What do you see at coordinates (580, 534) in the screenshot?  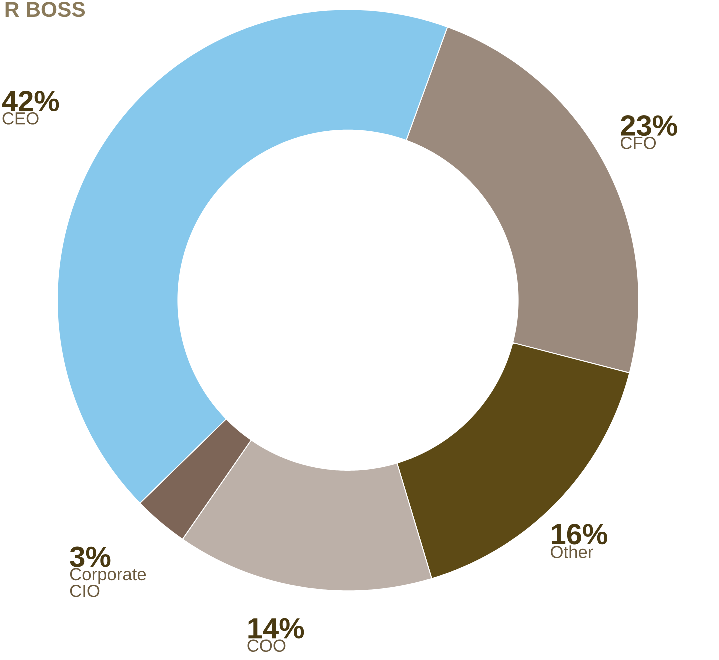 I see `data-label: 16%` at bounding box center [580, 534].